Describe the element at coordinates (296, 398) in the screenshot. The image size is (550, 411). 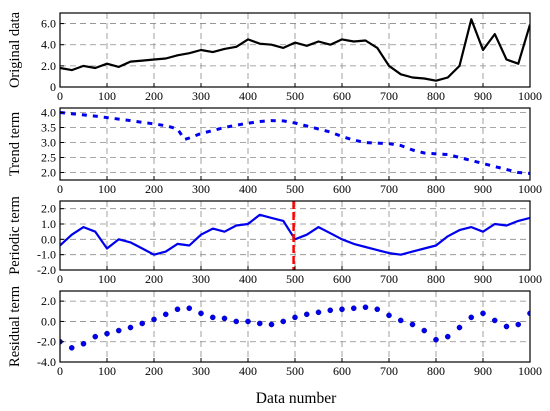
I see `x-axis-label: Data number` at that location.